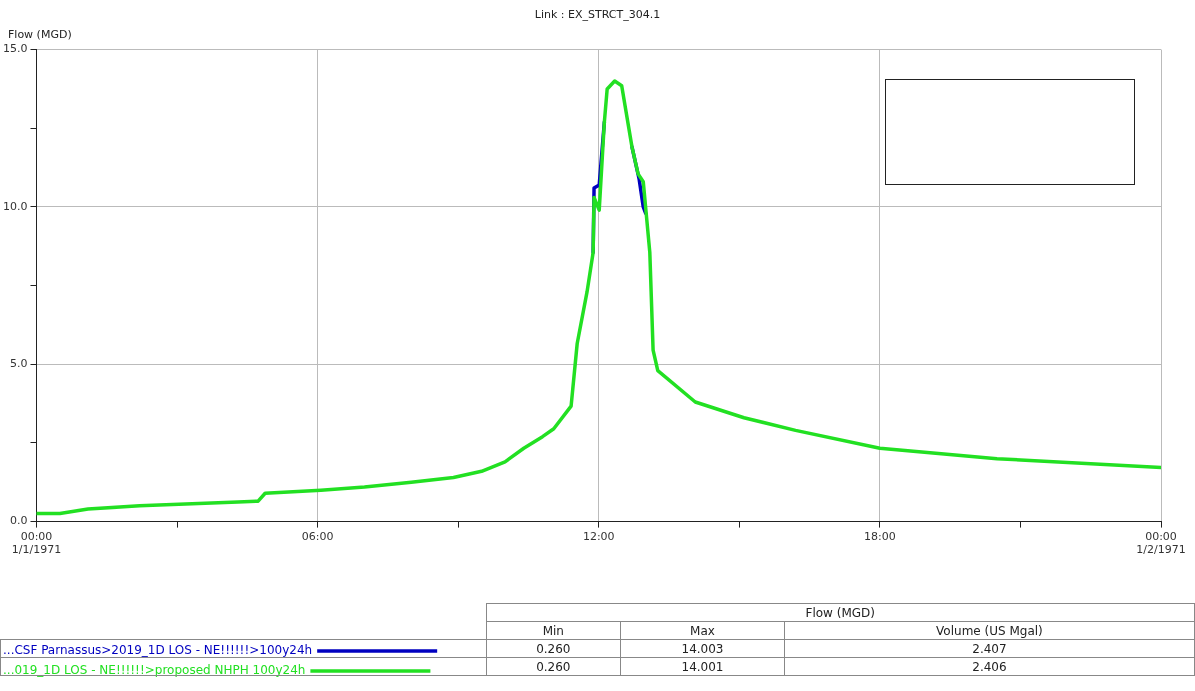  I want to click on text: 2.406, so click(989, 666).